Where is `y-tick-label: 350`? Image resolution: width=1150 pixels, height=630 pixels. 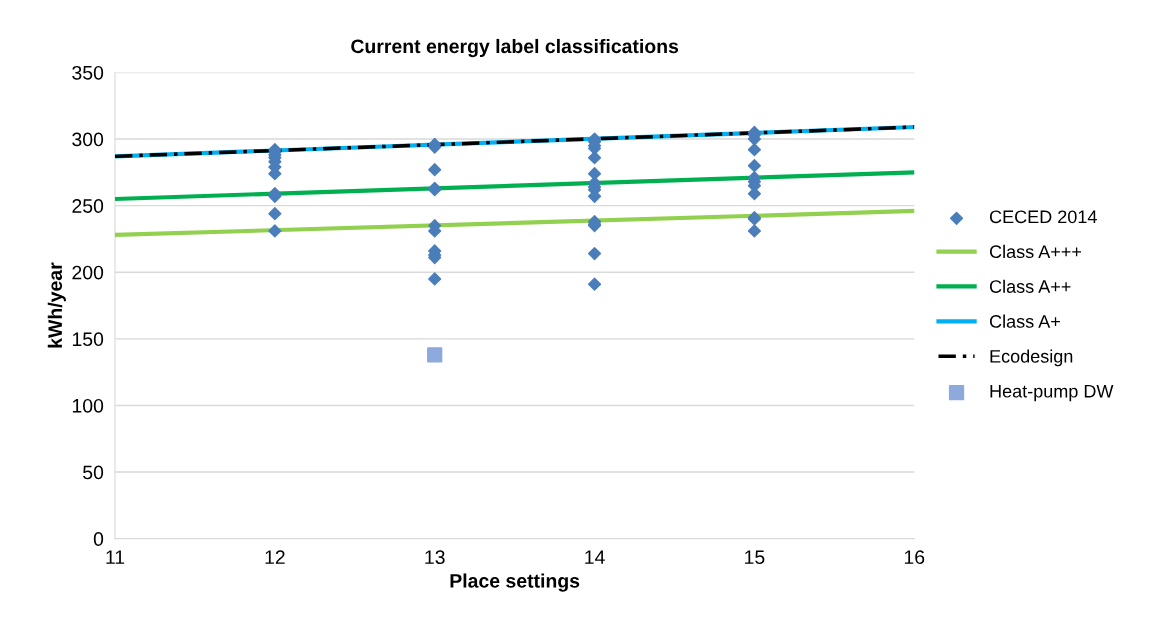
y-tick-label: 350 is located at coordinates (88, 72).